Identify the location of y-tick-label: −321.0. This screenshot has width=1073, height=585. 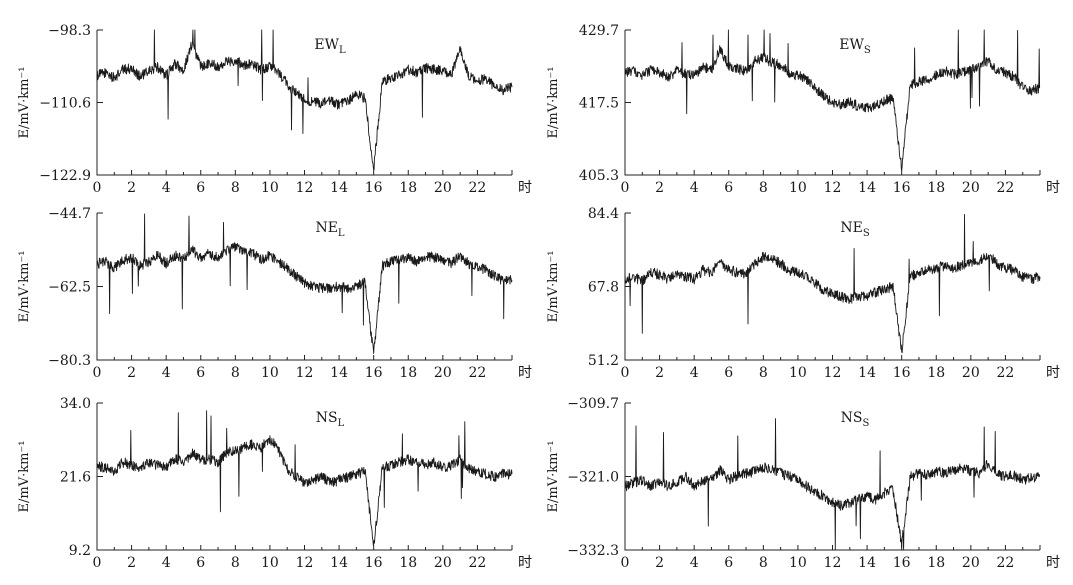
(593, 478).